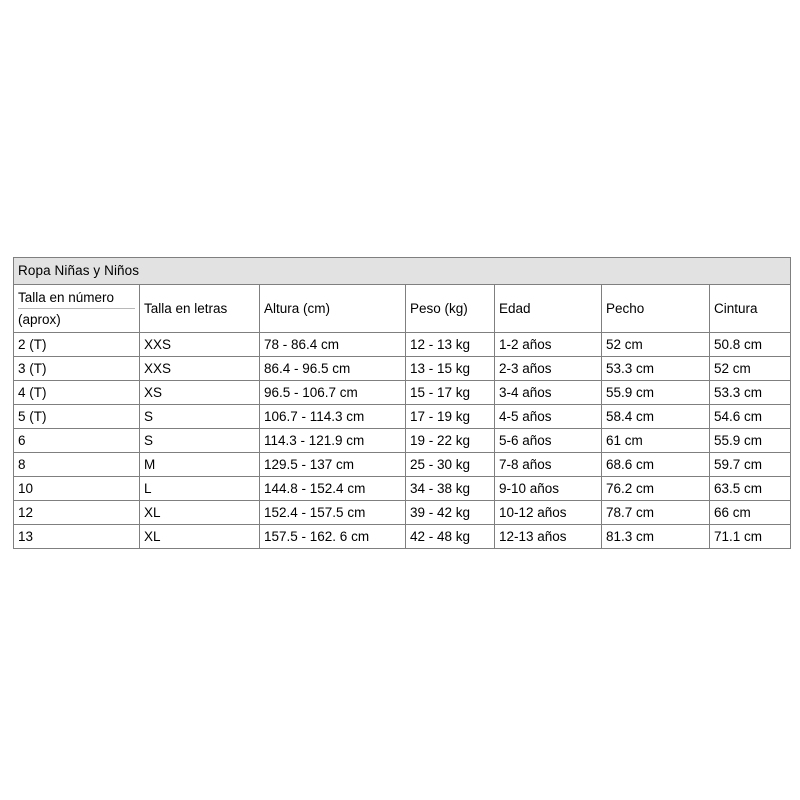  What do you see at coordinates (450, 368) in the screenshot?
I see `cell-peso: 13 - 15 kg` at bounding box center [450, 368].